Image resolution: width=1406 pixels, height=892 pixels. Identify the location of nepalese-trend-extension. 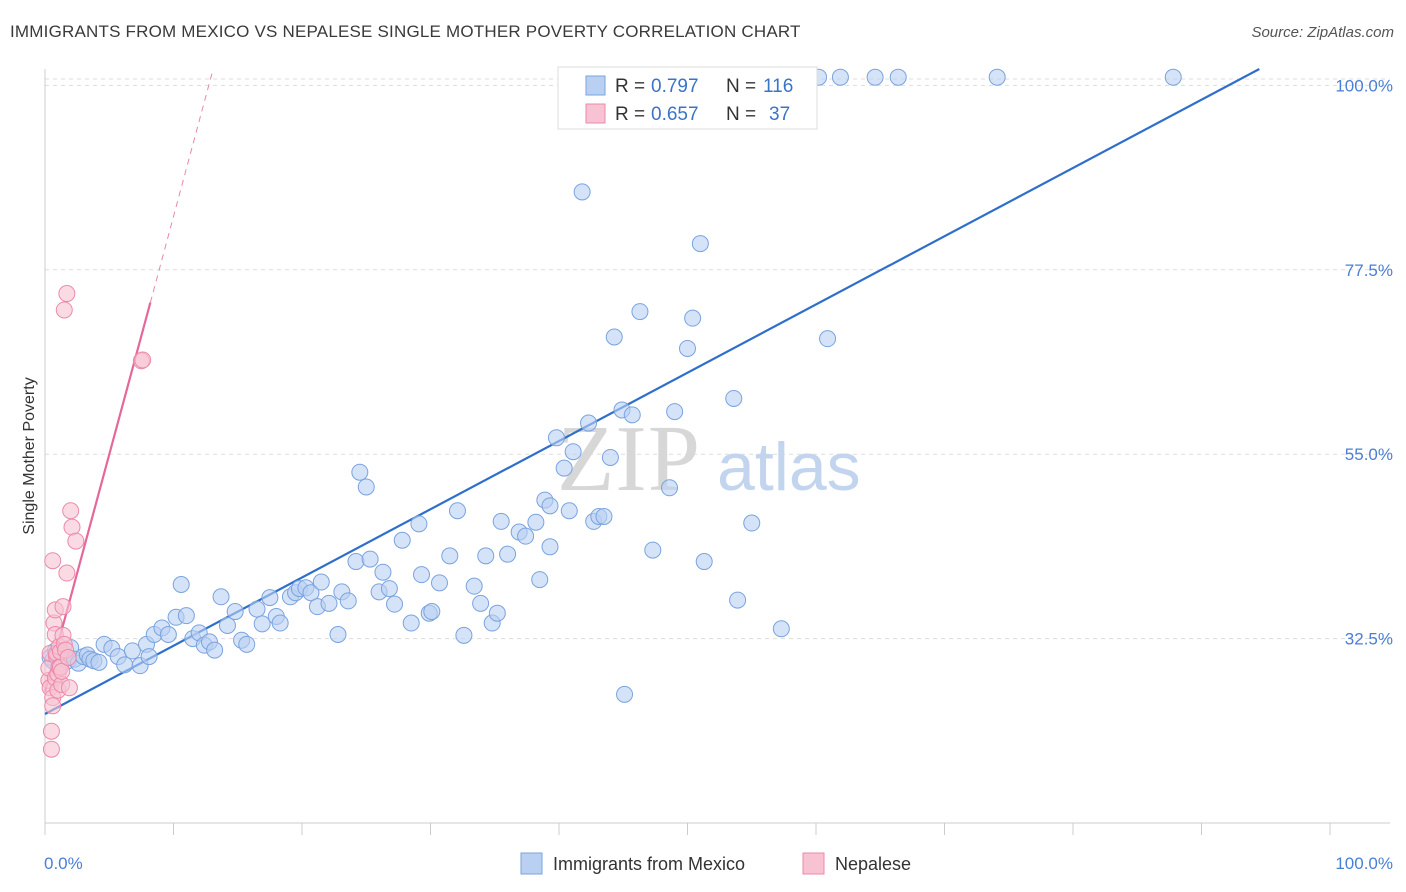
(181, 187).